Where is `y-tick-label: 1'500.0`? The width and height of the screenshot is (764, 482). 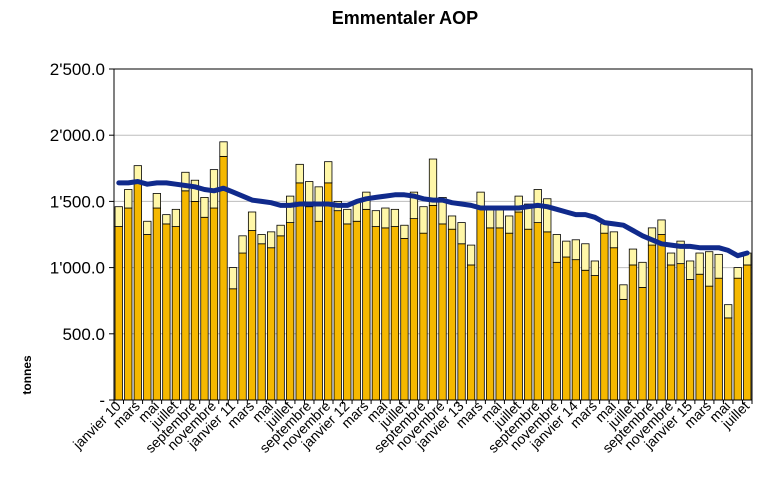
y-tick-label: 1'500.0 is located at coordinates (77, 201).